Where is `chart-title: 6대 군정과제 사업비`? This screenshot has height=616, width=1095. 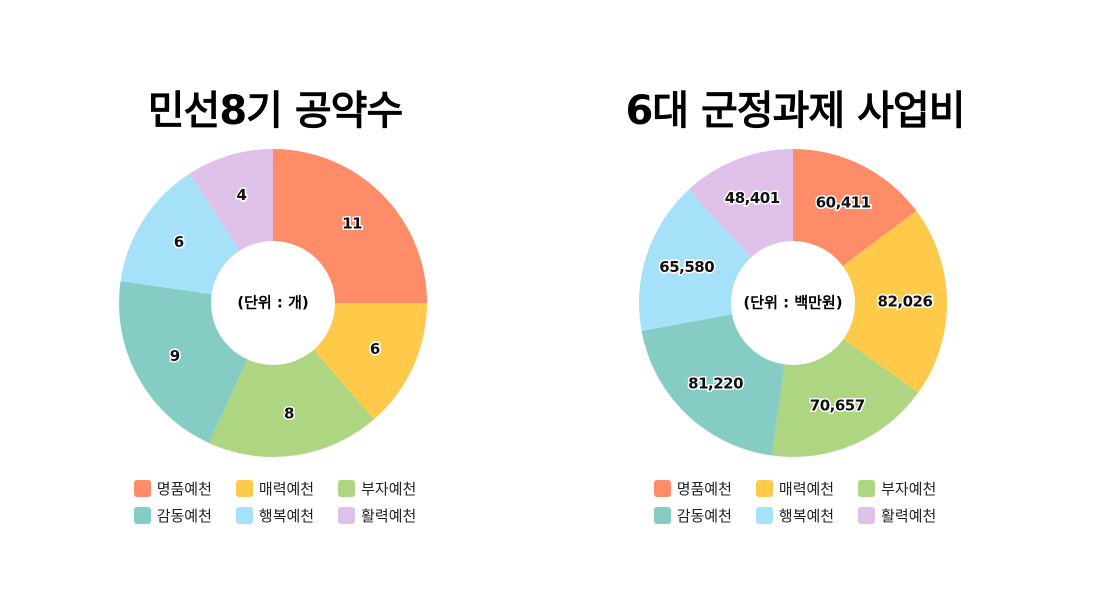
chart-title: 6대 군정과제 사업비 is located at coordinates (795, 111).